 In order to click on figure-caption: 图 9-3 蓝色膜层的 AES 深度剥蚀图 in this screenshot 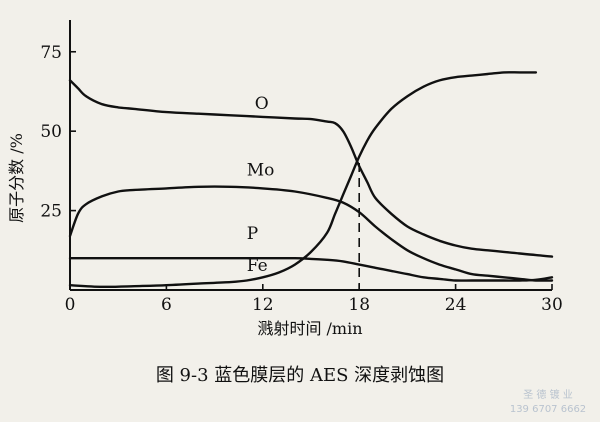, I will do `click(300, 375)`.